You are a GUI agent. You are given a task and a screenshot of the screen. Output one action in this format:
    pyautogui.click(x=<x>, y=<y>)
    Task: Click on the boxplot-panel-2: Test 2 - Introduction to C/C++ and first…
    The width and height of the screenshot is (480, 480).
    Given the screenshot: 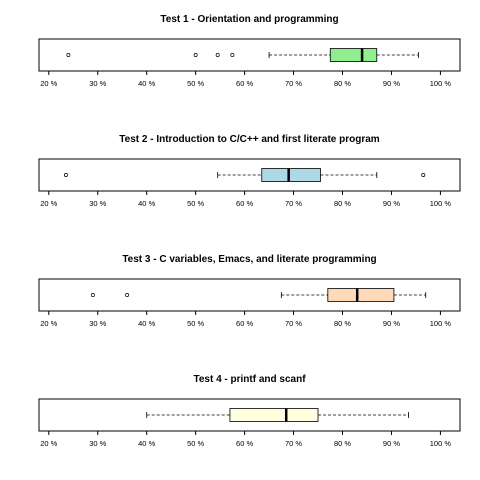 What is the action you would take?
    pyautogui.click(x=249, y=171)
    